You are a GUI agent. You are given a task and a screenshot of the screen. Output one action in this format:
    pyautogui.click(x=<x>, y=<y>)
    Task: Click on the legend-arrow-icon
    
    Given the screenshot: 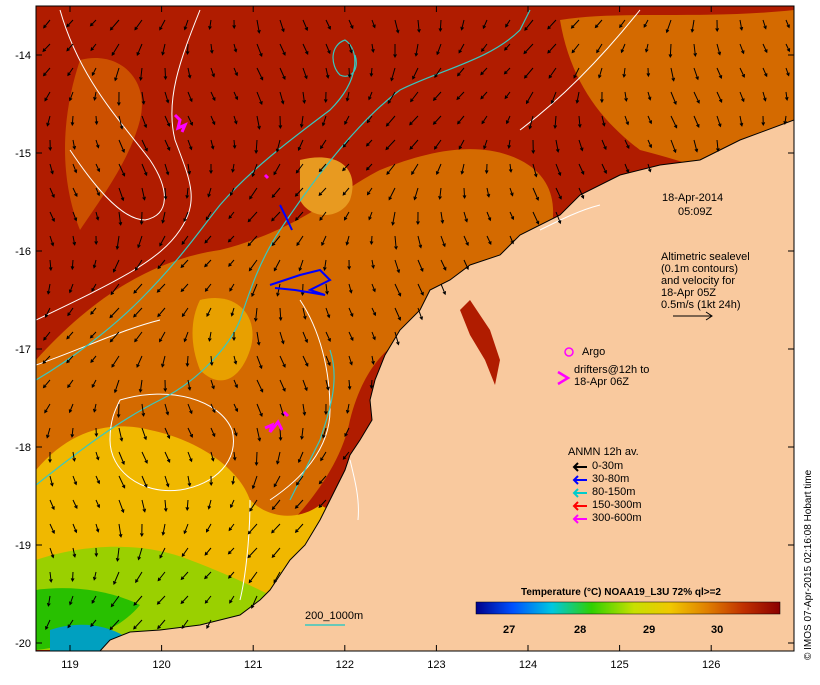 What is the action you would take?
    pyautogui.click(x=579, y=519)
    